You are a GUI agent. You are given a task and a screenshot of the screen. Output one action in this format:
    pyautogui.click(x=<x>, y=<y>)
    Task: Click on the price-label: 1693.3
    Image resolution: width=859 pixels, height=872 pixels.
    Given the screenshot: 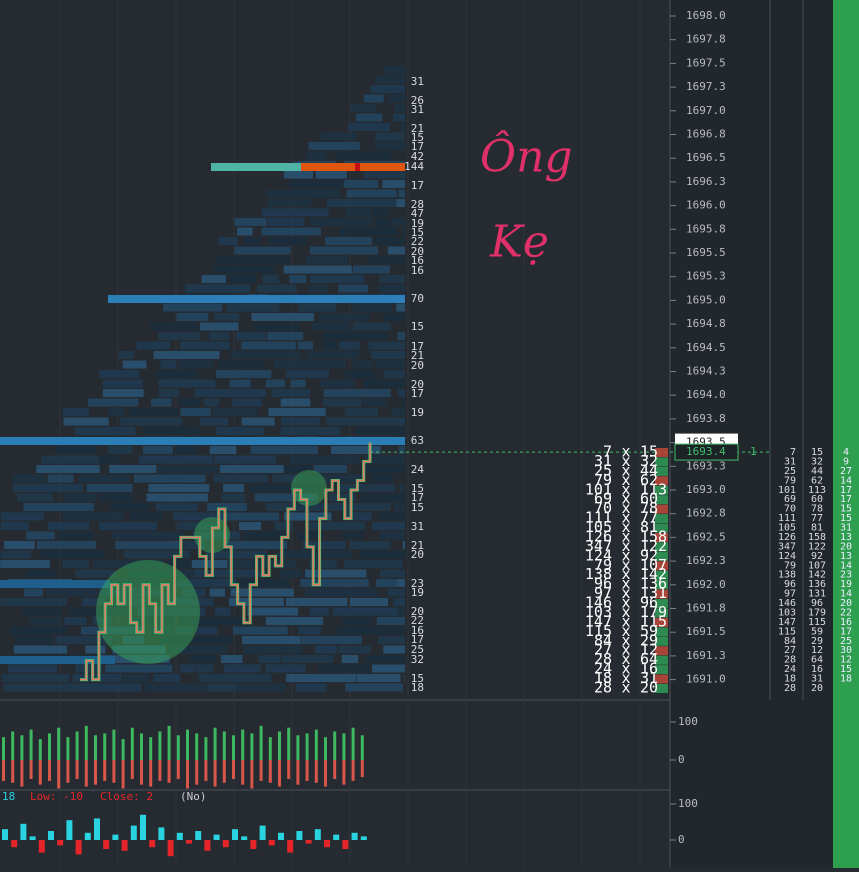 What is the action you would take?
    pyautogui.click(x=706, y=465)
    